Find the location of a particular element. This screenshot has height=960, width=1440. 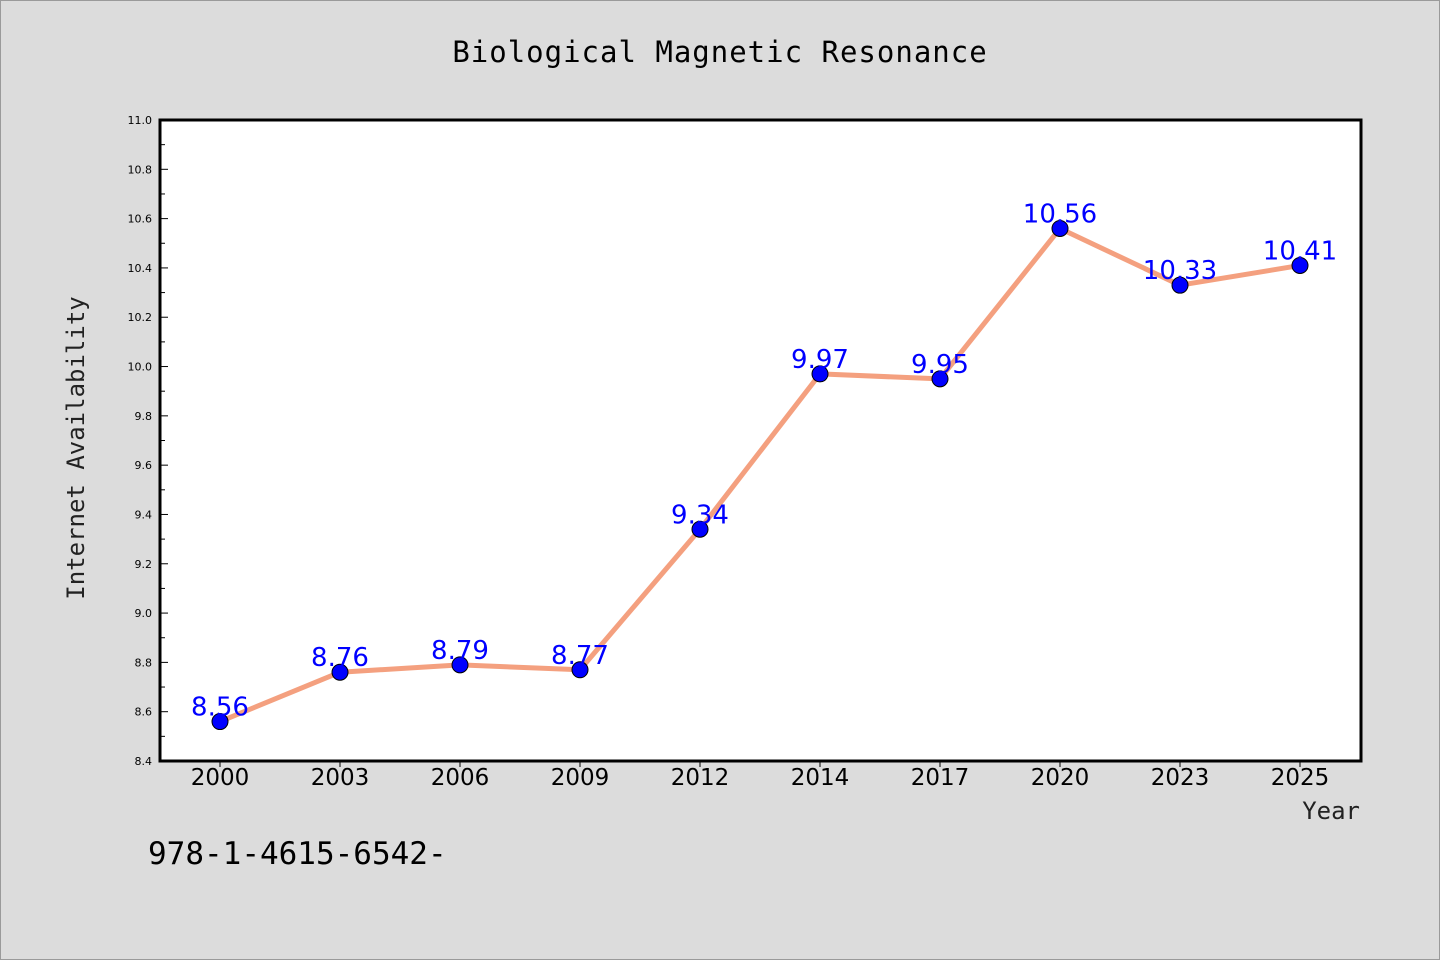

data-label: 9.95 is located at coordinates (940, 365).